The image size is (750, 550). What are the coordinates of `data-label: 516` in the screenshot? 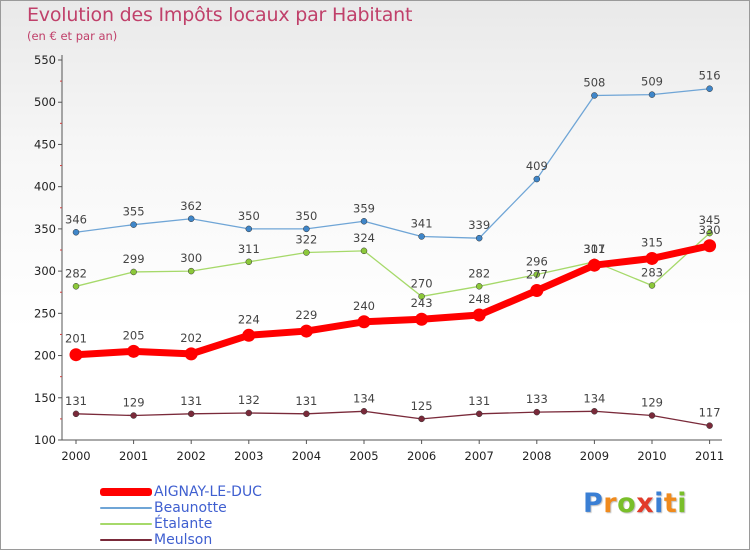 It's located at (710, 76).